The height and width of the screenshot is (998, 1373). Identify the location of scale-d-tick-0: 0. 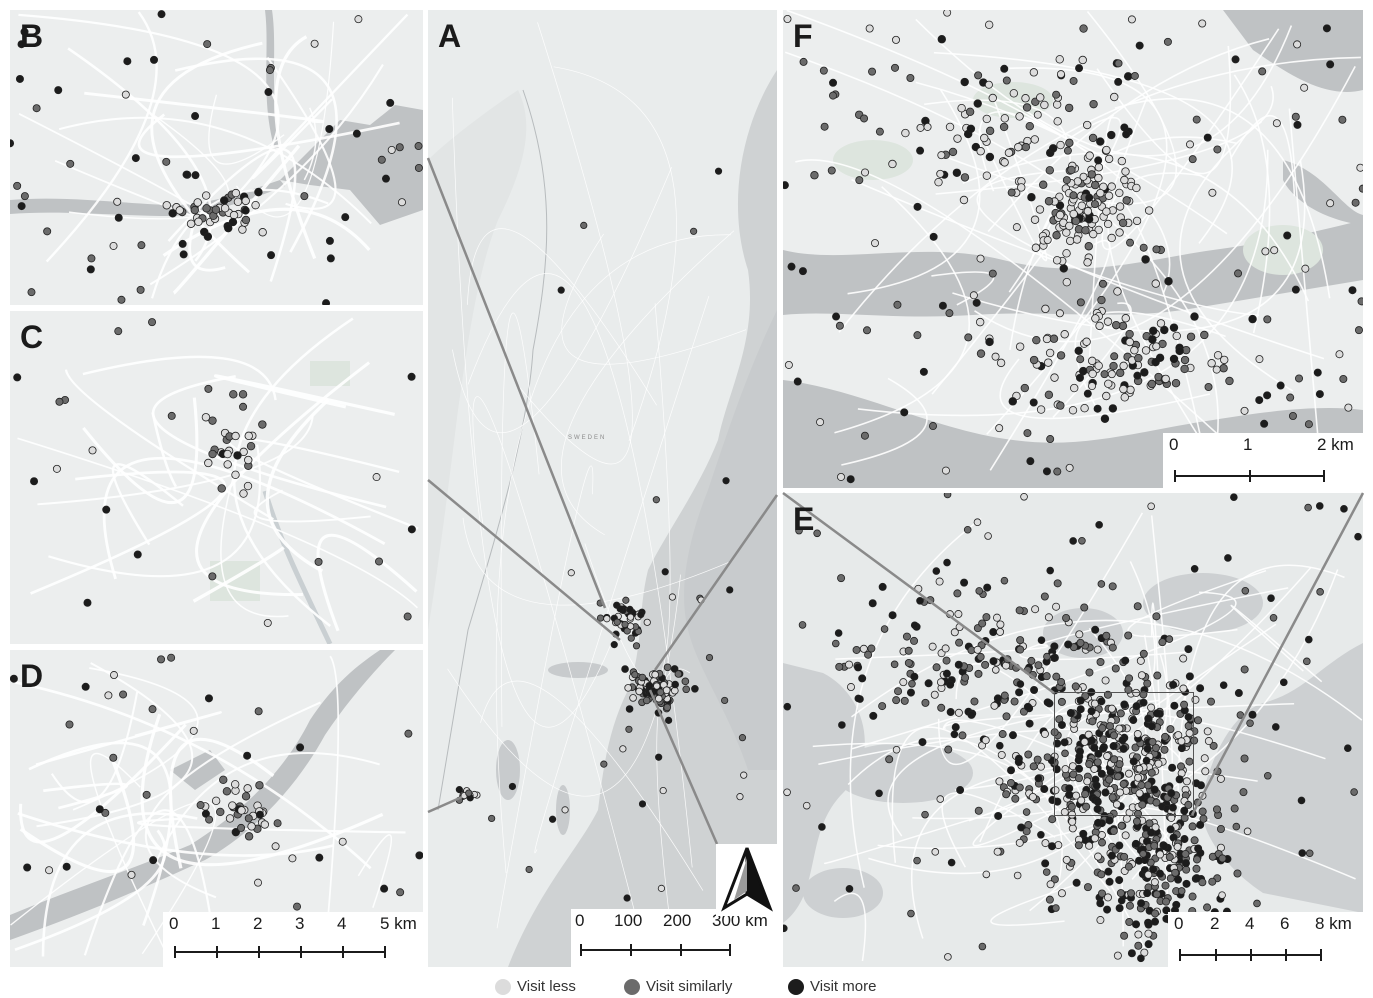
(174, 923).